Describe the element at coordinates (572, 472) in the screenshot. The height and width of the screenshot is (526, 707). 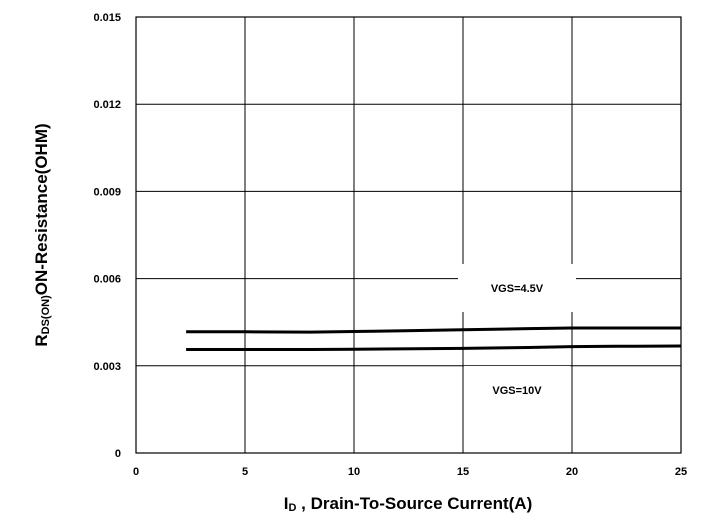
I see `x-tick-label: 20` at that location.